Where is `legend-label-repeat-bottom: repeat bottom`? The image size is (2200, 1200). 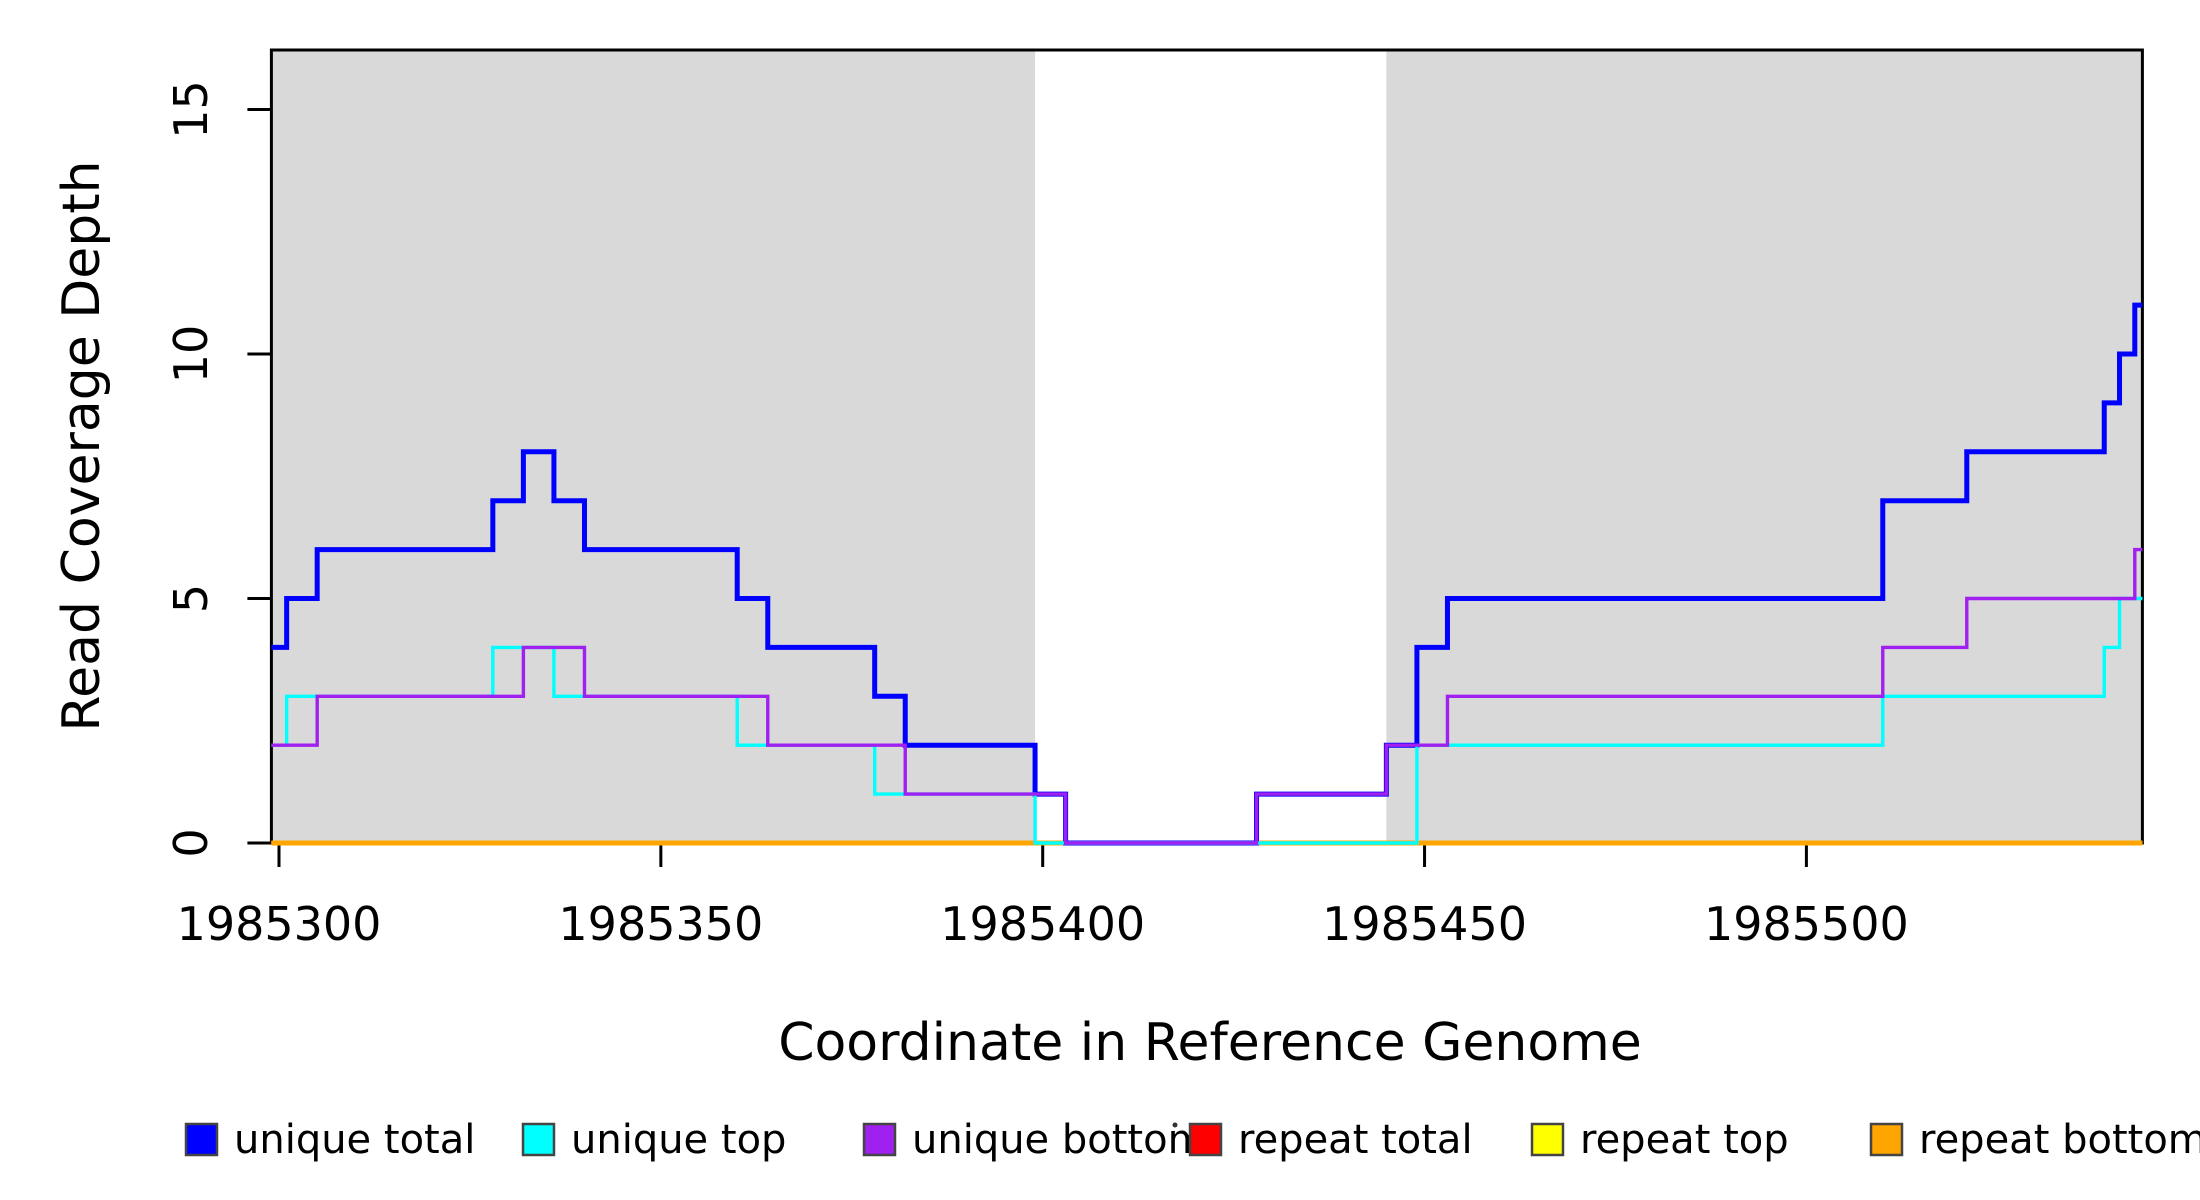
legend-label-repeat-bottom: repeat bottom is located at coordinates (2059, 1140).